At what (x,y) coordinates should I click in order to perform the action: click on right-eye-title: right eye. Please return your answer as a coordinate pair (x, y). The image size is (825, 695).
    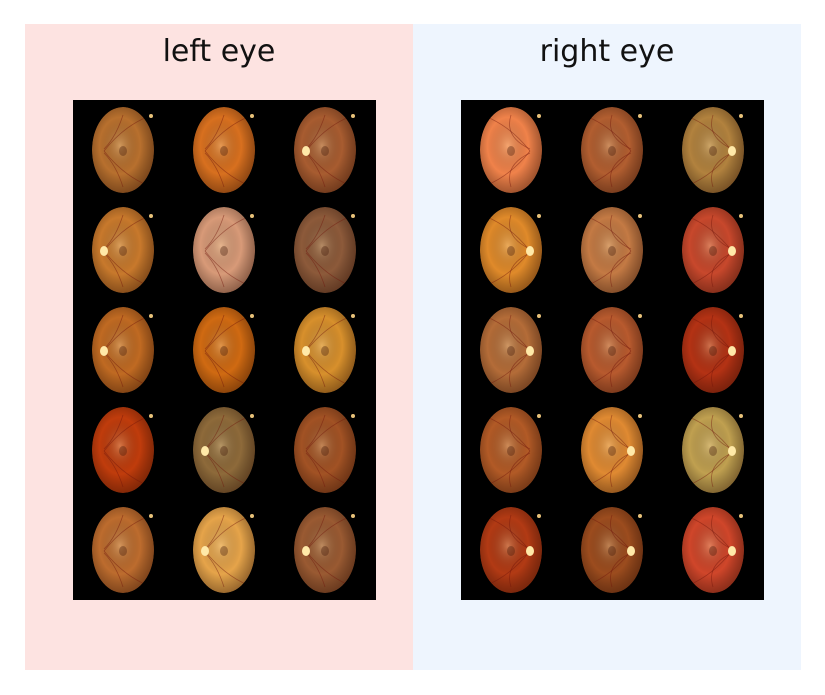
    Looking at the image, I should click on (607, 51).